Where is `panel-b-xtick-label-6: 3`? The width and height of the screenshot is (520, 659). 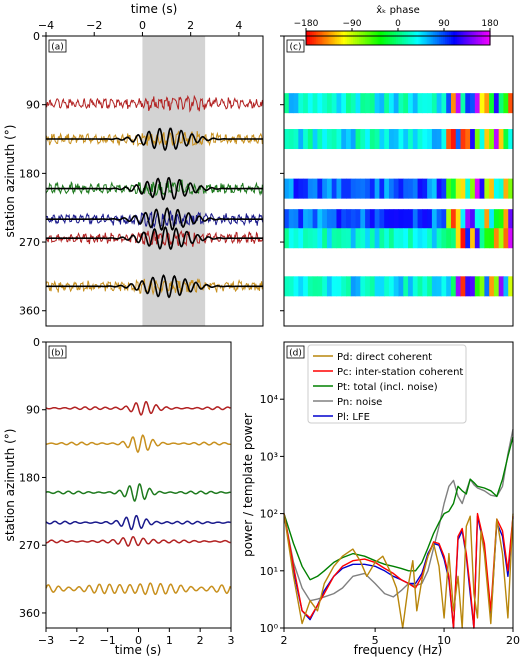 panel-b-xtick-label-6: 3 is located at coordinates (231, 640).